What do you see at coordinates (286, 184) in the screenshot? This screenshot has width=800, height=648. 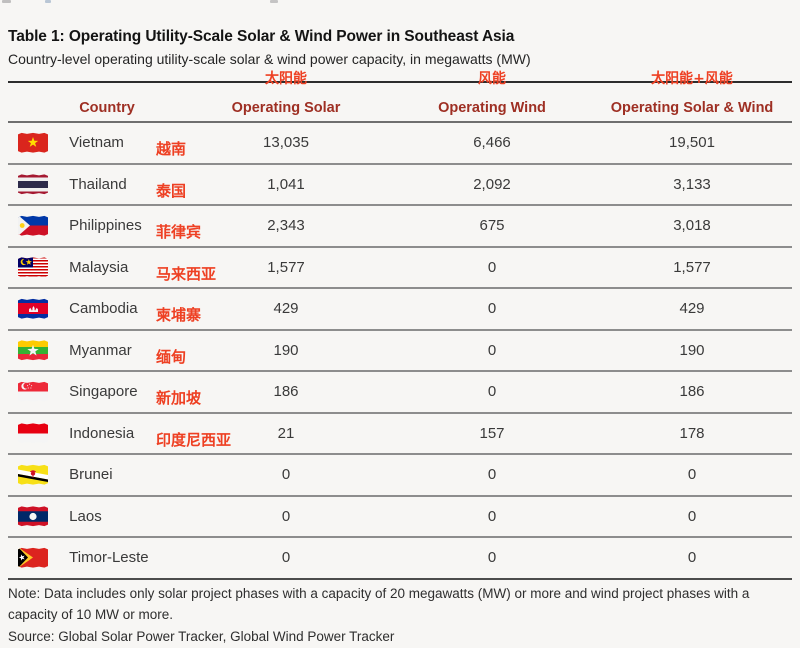 I see `solar-value: 1,041` at bounding box center [286, 184].